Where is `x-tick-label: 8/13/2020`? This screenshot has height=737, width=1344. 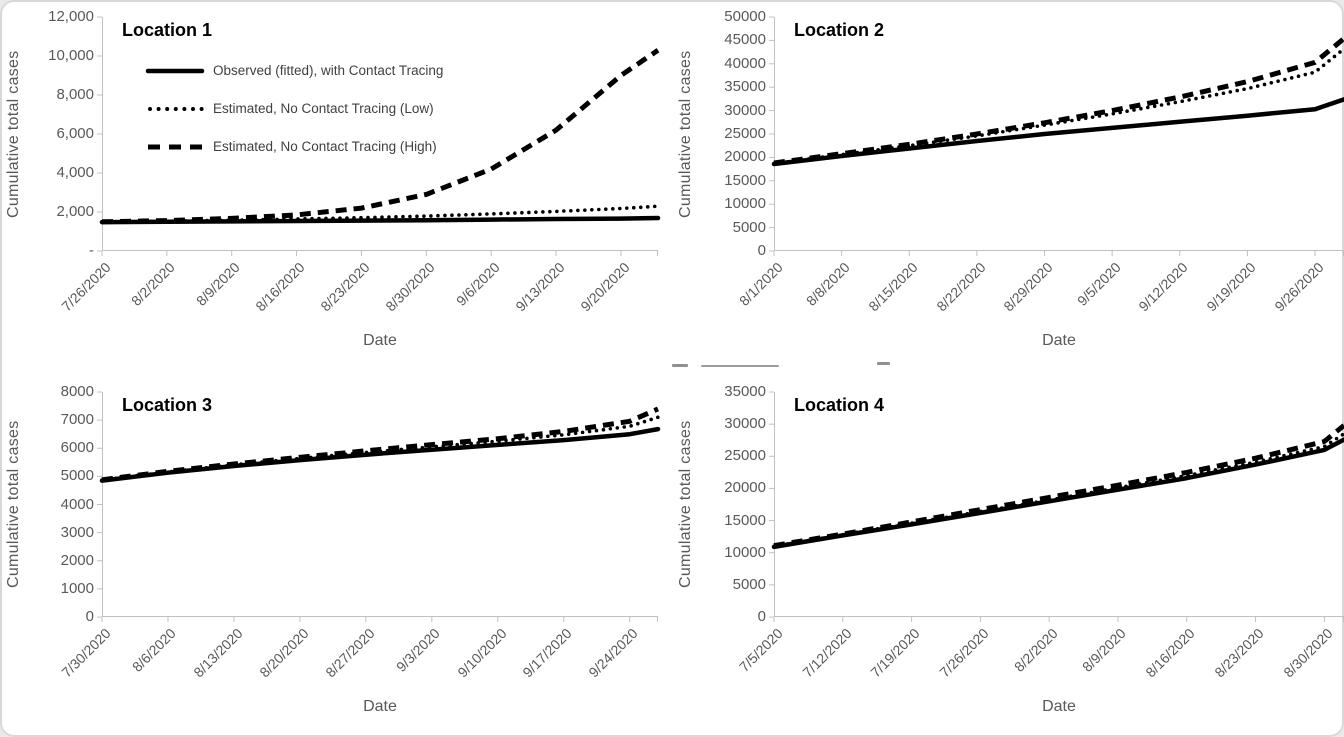
x-tick-label: 8/13/2020 is located at coordinates (217, 653).